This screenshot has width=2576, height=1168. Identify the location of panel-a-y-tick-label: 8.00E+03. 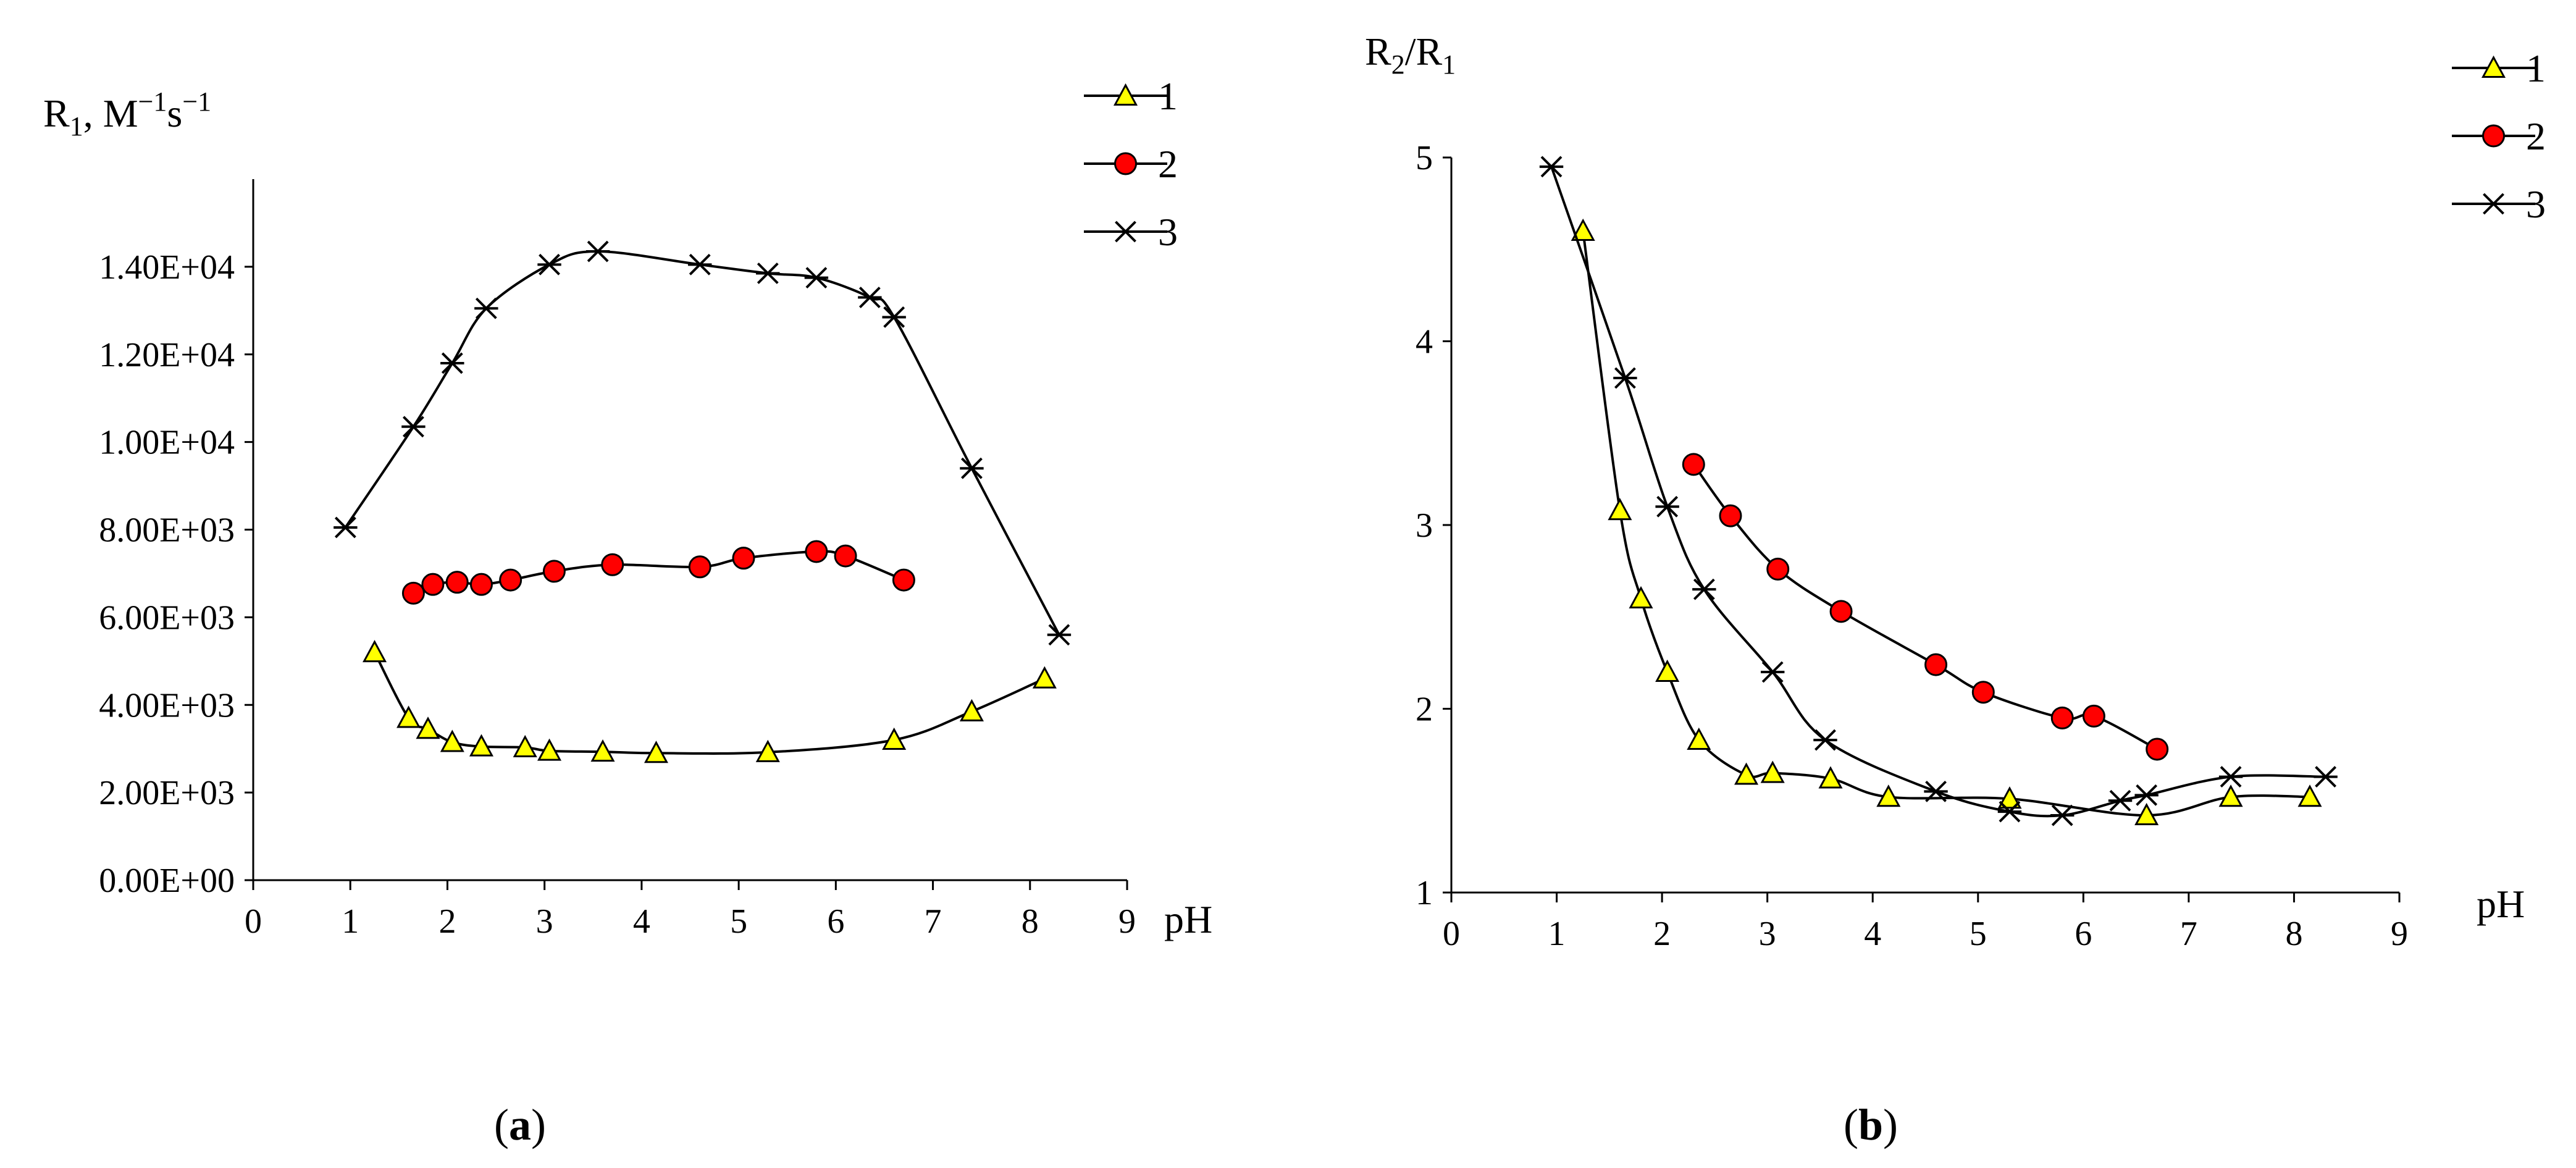
(167, 530).